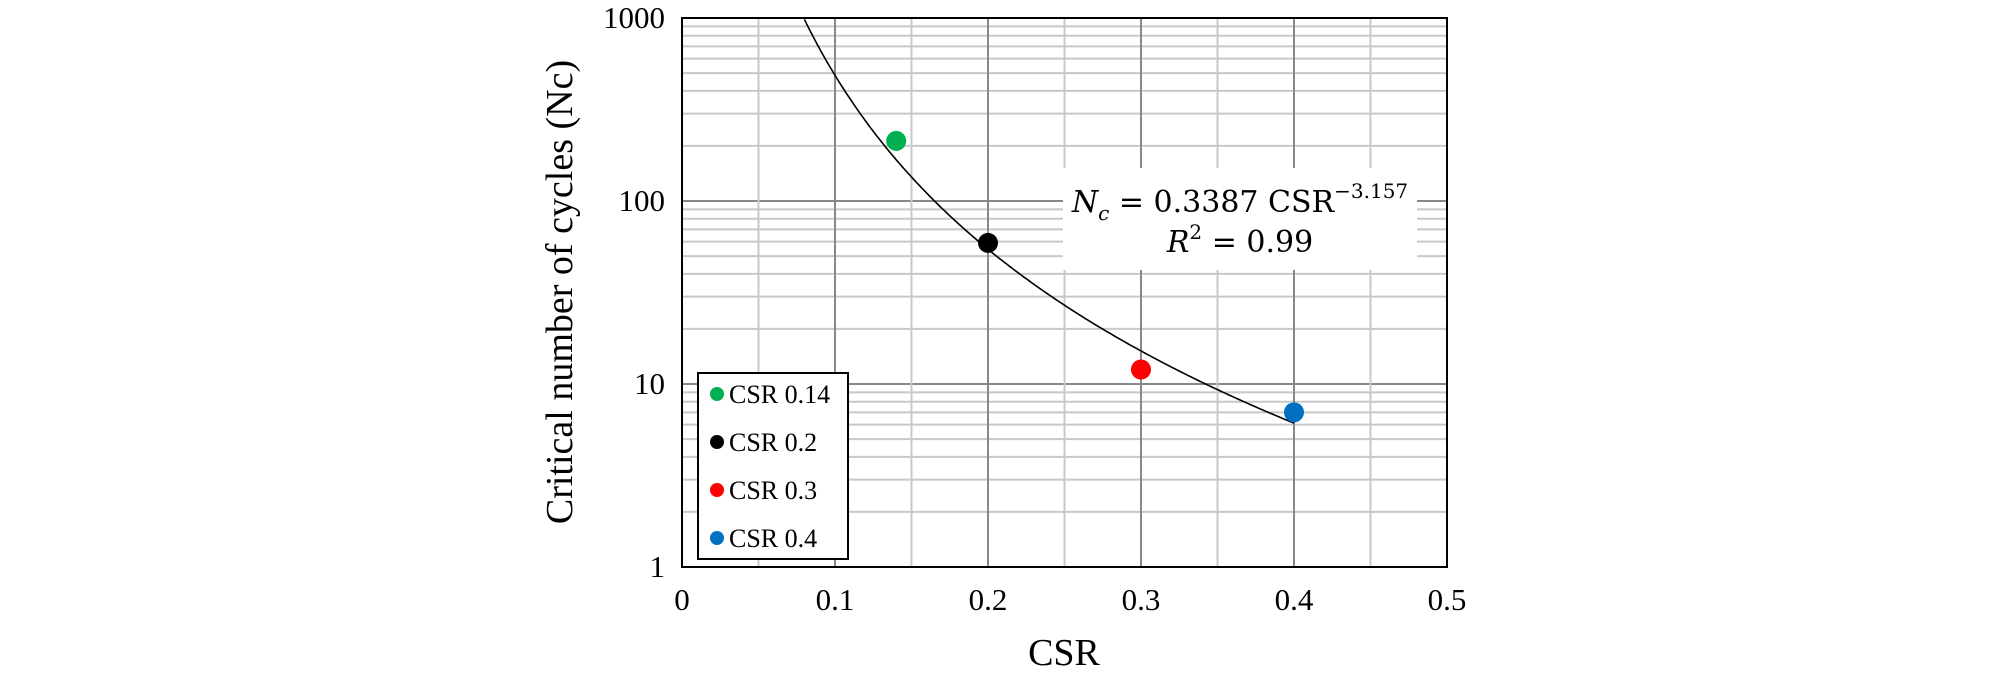  What do you see at coordinates (1141, 599) in the screenshot?
I see `x-tick-label: 0.3` at bounding box center [1141, 599].